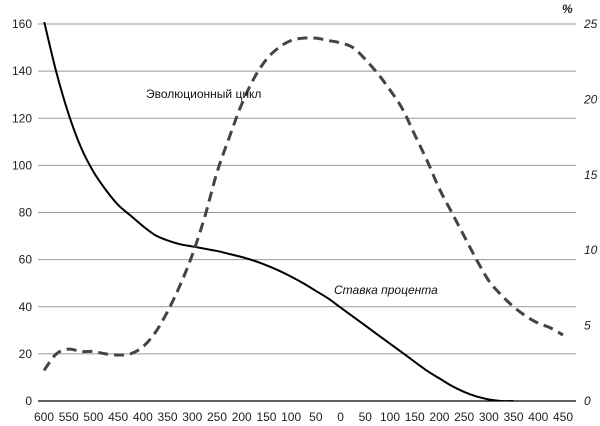 This screenshot has width=600, height=426. What do you see at coordinates (93, 417) in the screenshot?
I see `x-tick-label: 500` at bounding box center [93, 417].